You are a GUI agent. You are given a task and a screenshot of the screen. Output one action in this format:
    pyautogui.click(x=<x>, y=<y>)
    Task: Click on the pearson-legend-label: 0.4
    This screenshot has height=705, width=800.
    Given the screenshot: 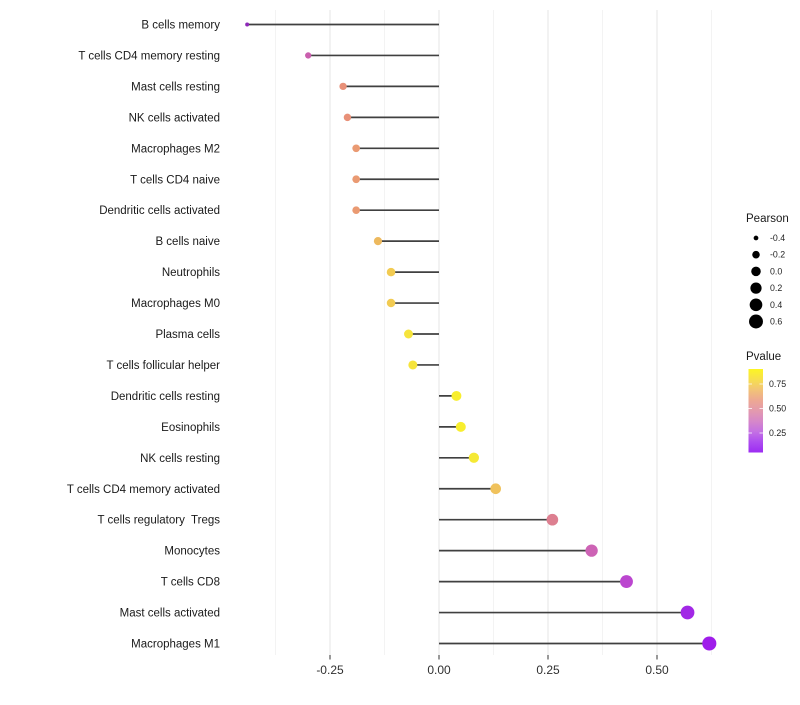 What is the action you would take?
    pyautogui.click(x=776, y=305)
    